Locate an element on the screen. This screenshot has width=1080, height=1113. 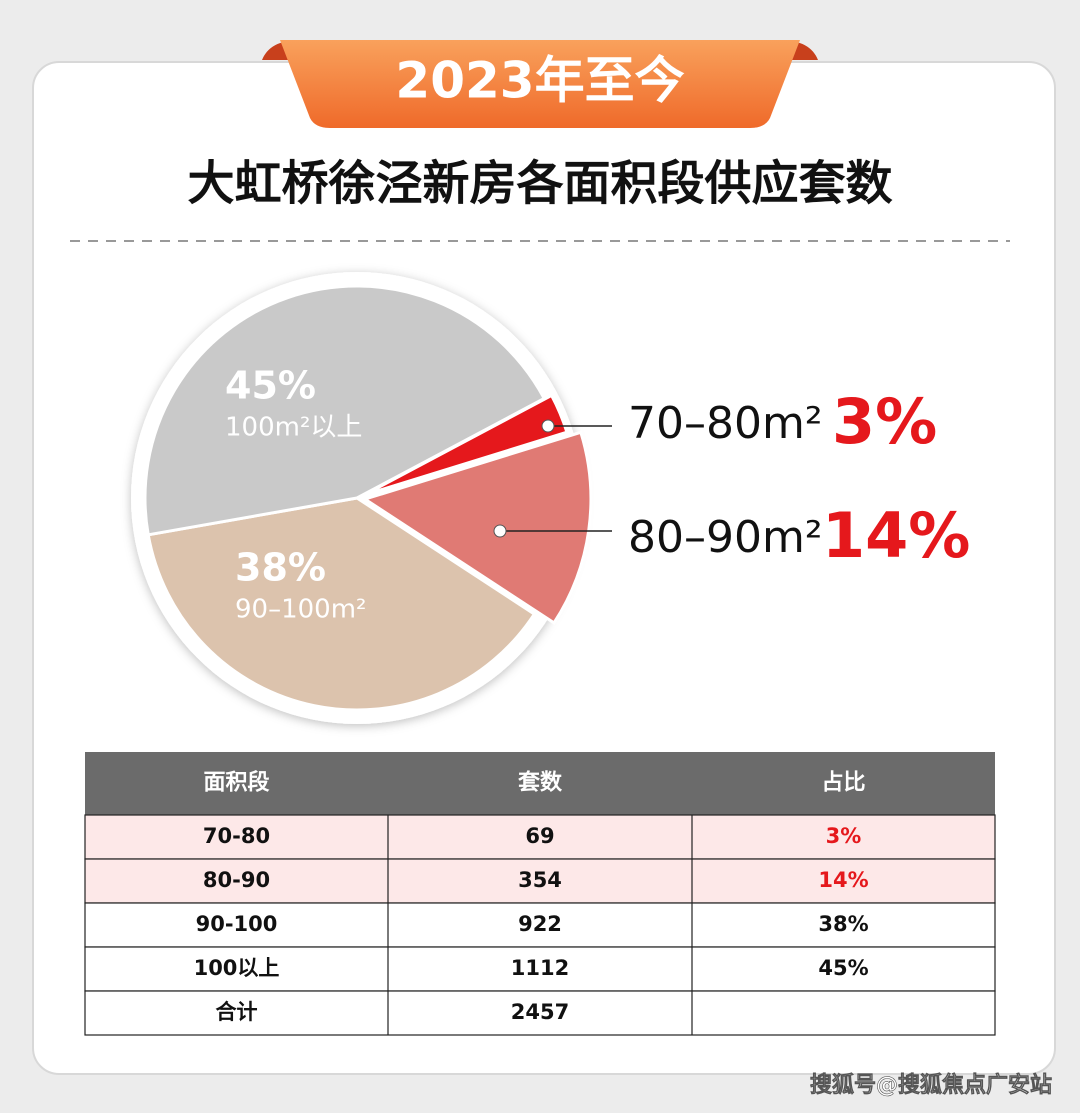
slice-label: 80–90m² is located at coordinates (725, 537).